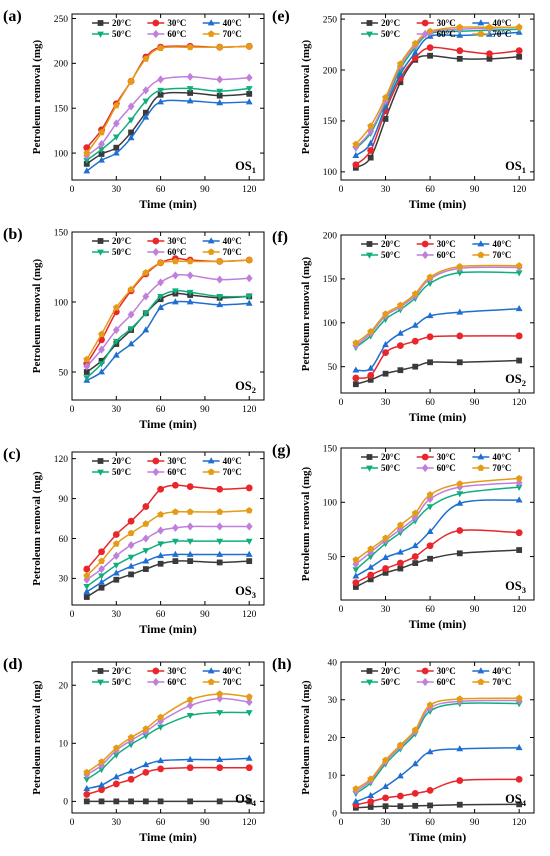 This screenshot has width=550, height=856. Describe the element at coordinates (501, 244) in the screenshot. I see `legend-label: 40°C` at that location.